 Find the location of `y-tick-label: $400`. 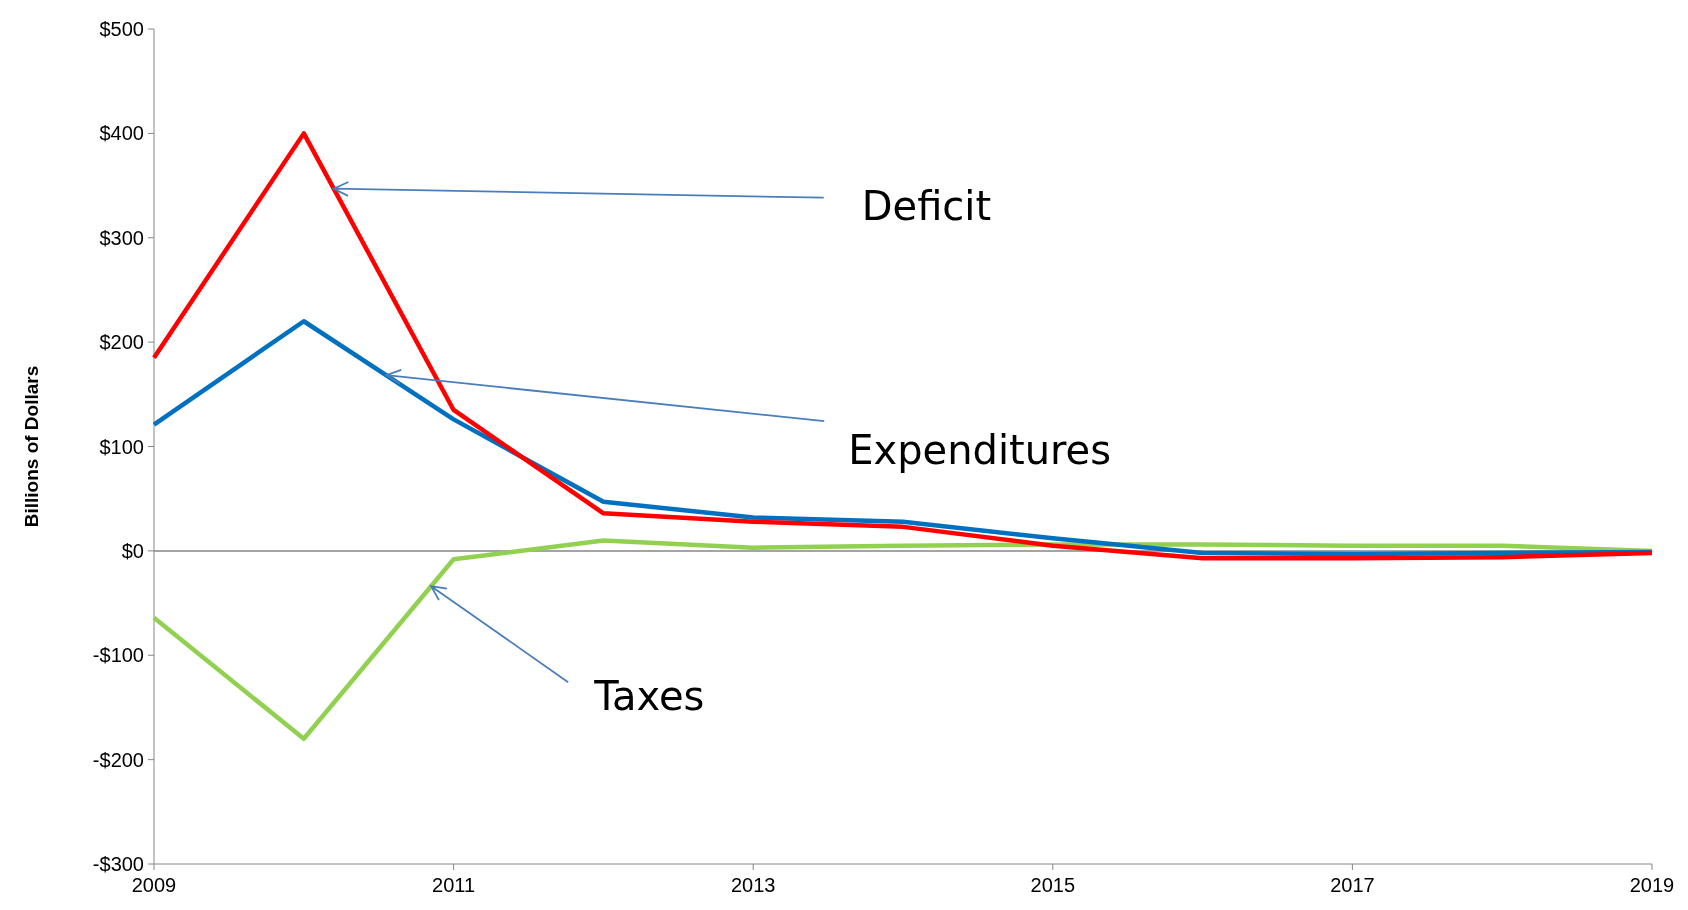

y-tick-label: $400 is located at coordinates (121, 133).